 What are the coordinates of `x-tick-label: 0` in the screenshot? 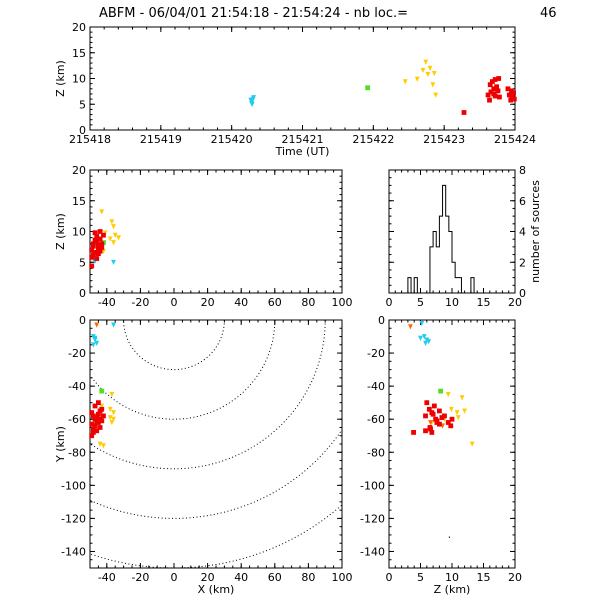 It's located at (174, 302).